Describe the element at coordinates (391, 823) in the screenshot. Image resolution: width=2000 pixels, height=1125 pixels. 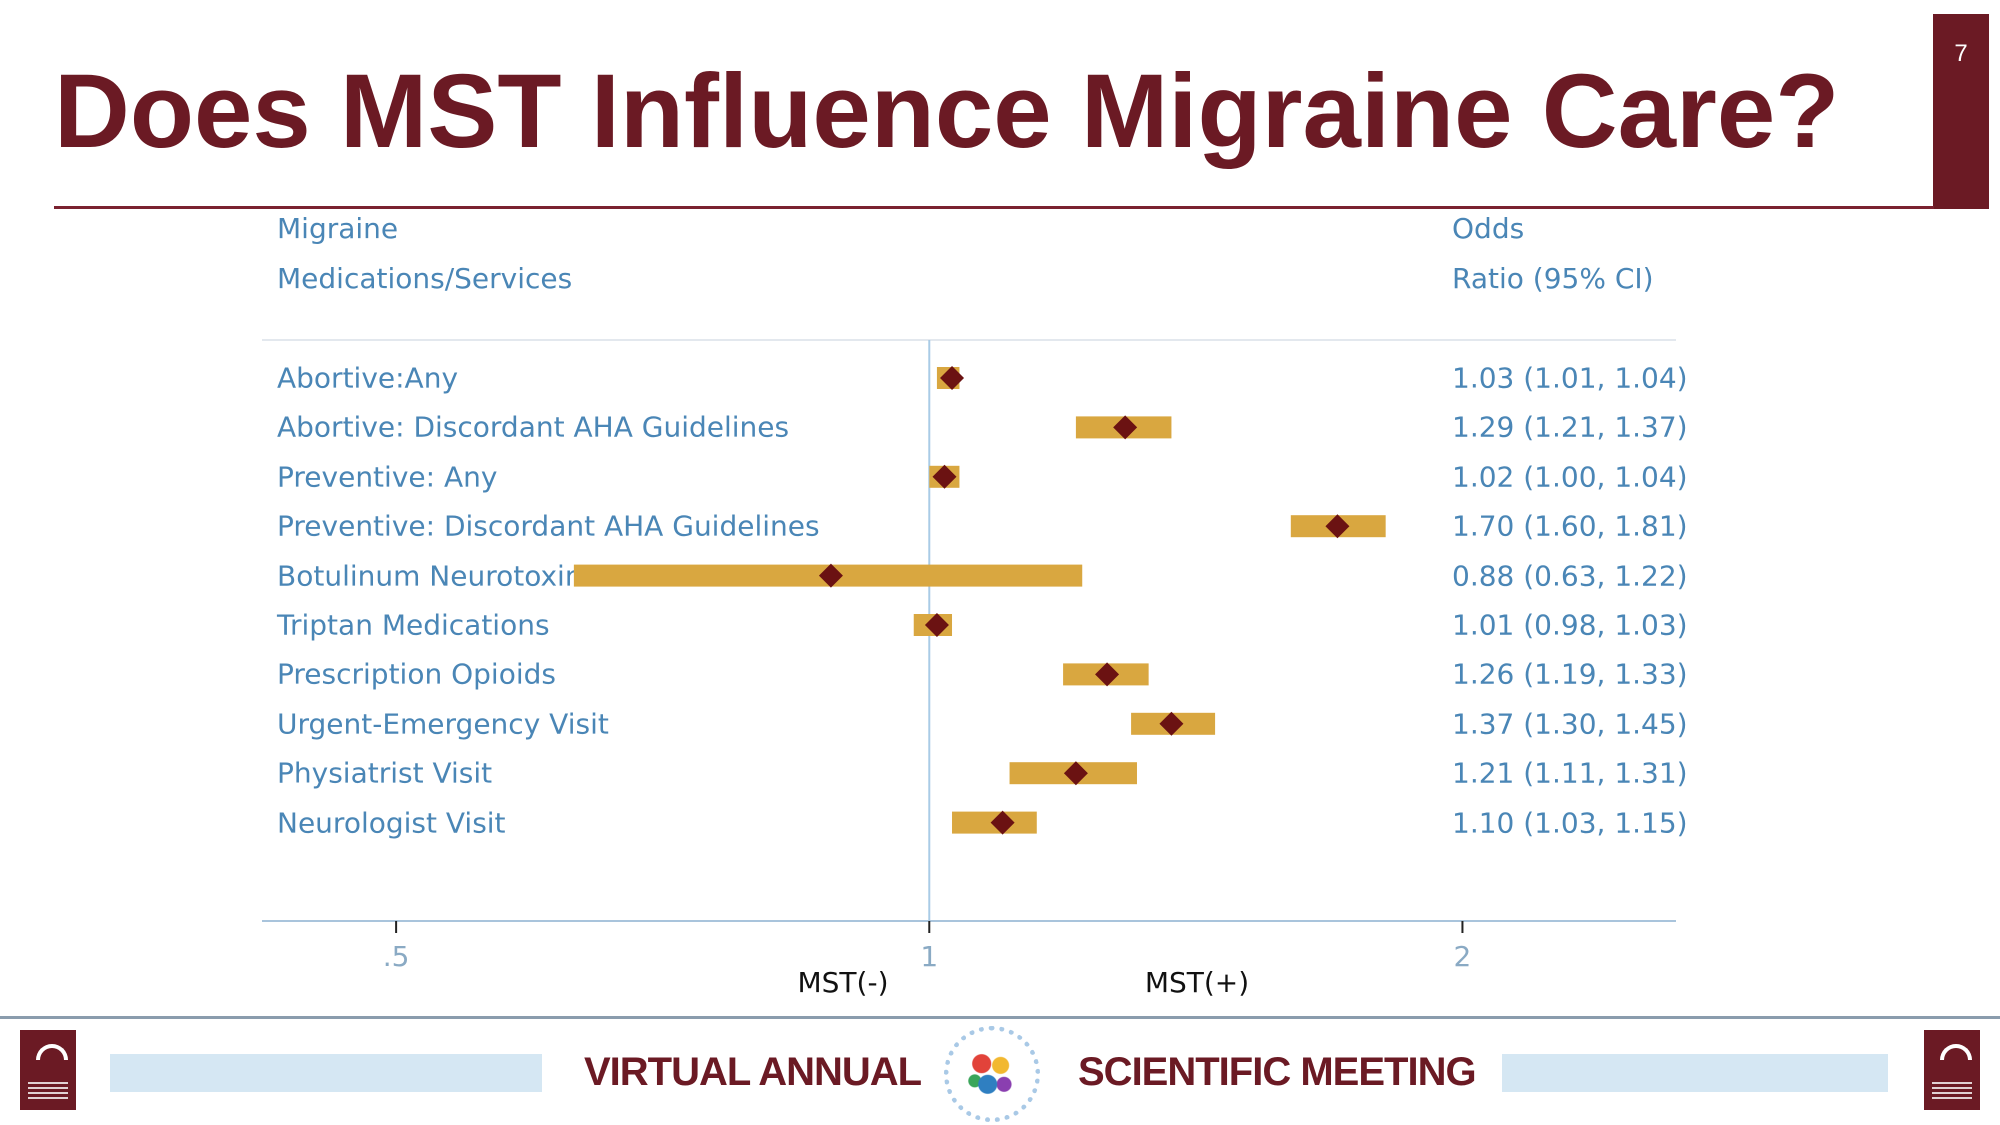
I see `row-label-9: Neurologist Visit` at that location.